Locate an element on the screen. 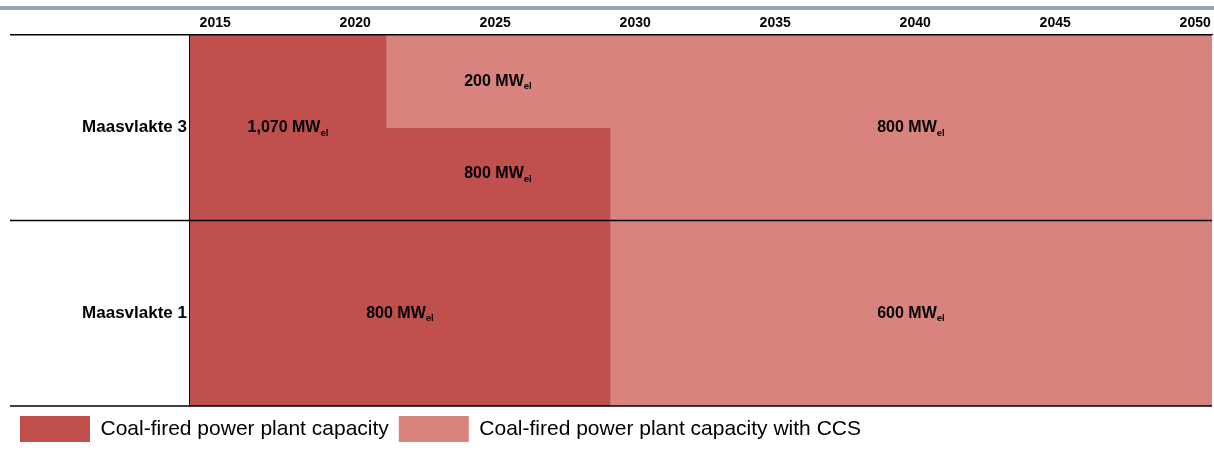 The height and width of the screenshot is (456, 1214). legend-label: Coal-fired power plant capacity with CCS is located at coordinates (670, 427).